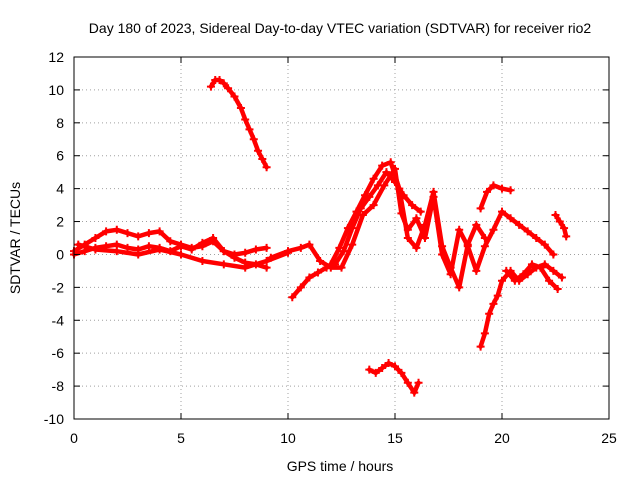 This screenshot has width=640, height=480. I want to click on y-tick-label: -8, so click(58, 386).